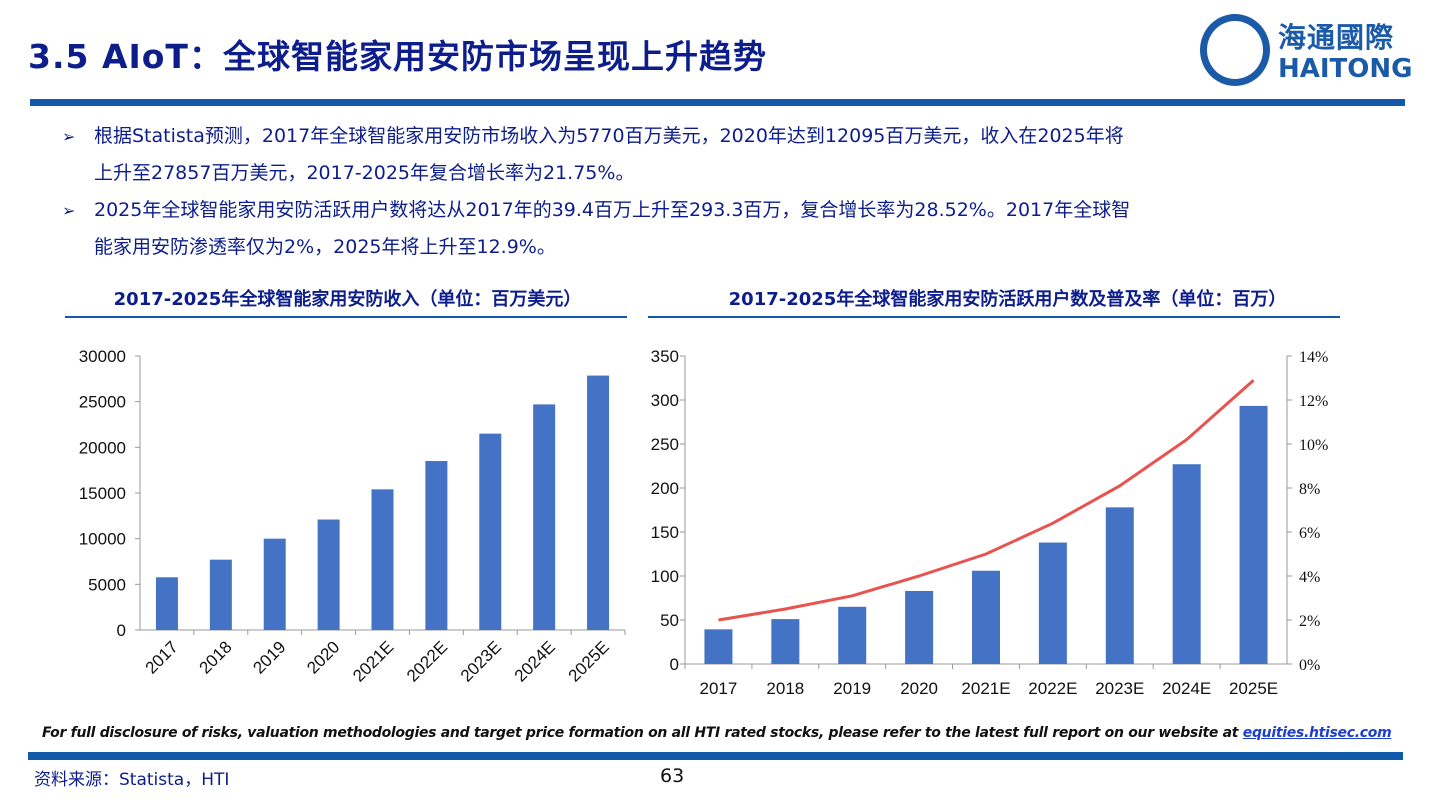 This screenshot has height=810, width=1440. Describe the element at coordinates (132, 780) in the screenshot. I see `source-note: 资料来源：Statista，HTI` at that location.